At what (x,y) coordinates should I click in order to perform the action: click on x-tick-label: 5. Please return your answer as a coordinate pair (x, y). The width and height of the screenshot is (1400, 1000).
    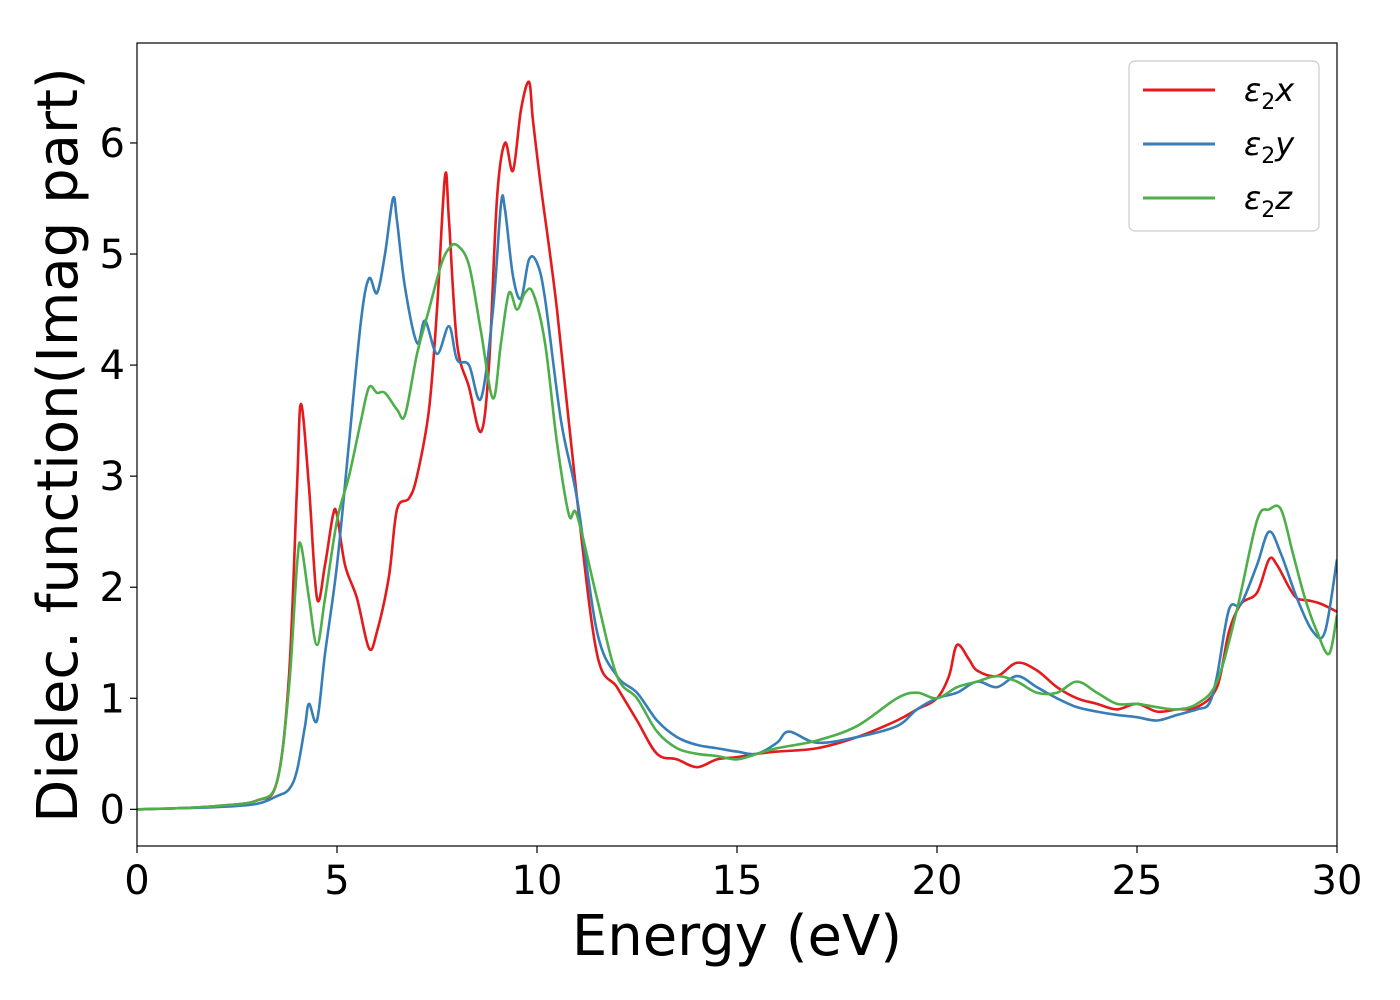
    Looking at the image, I should click on (336, 881).